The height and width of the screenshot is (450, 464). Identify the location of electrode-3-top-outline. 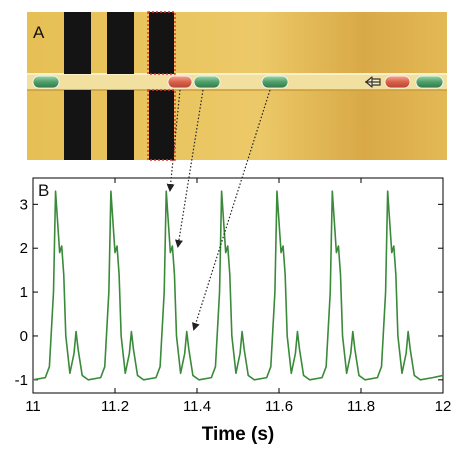
(161, 43).